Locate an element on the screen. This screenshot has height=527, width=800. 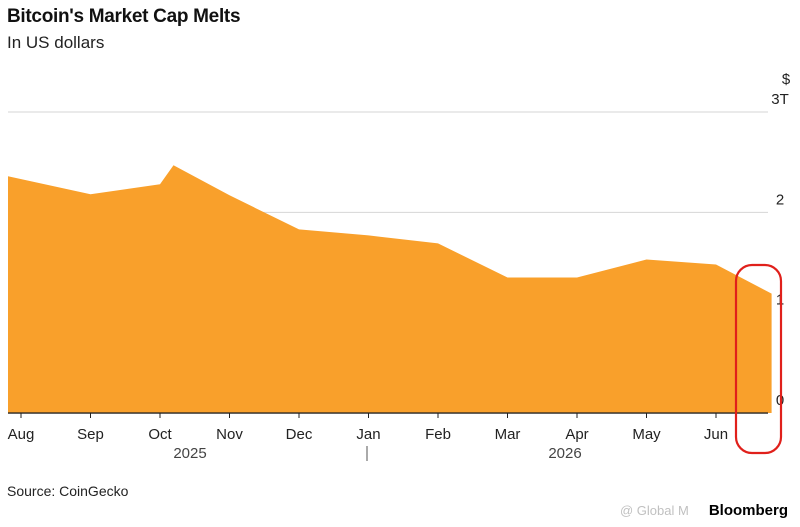
y-tick-label-2: 2 is located at coordinates (780, 199).